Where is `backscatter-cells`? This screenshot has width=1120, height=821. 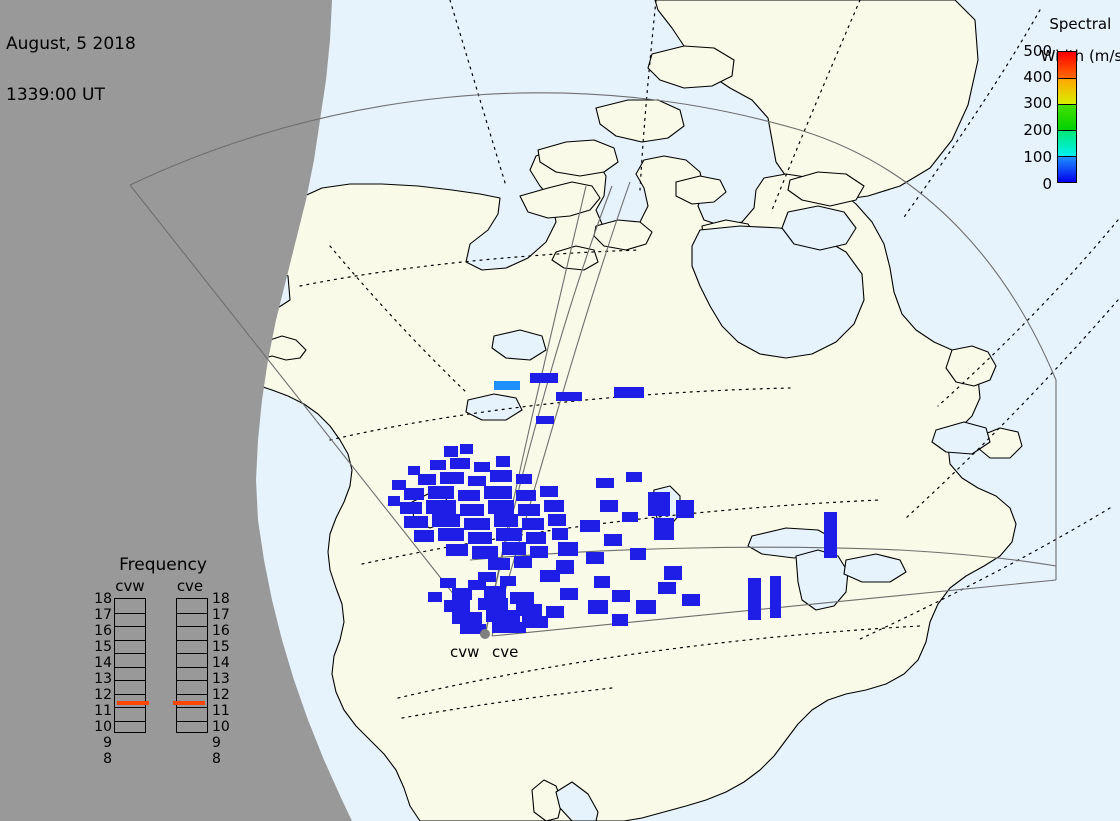 backscatter-cells is located at coordinates (612, 503).